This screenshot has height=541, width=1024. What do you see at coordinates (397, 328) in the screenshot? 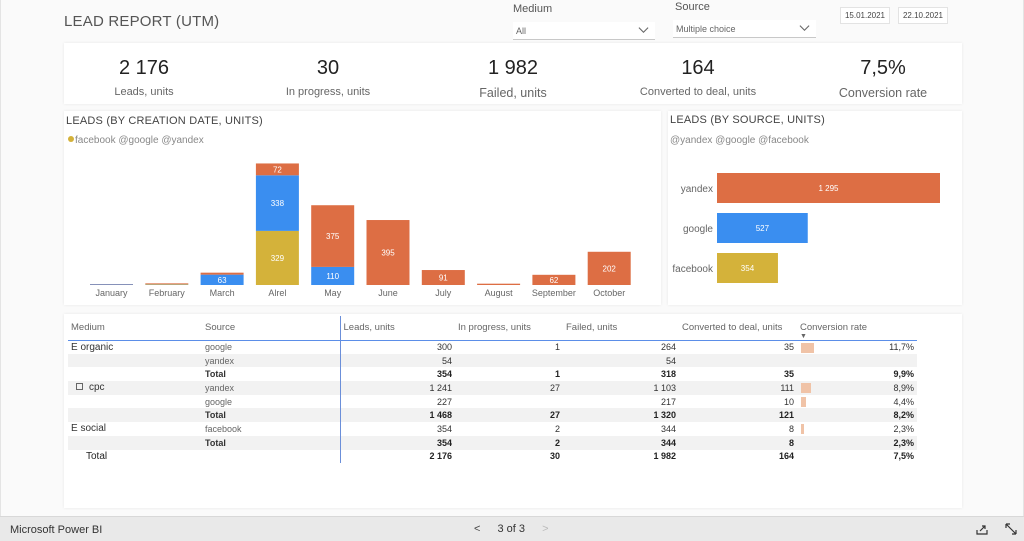
I see `column-header: Leads, units` at bounding box center [397, 328].